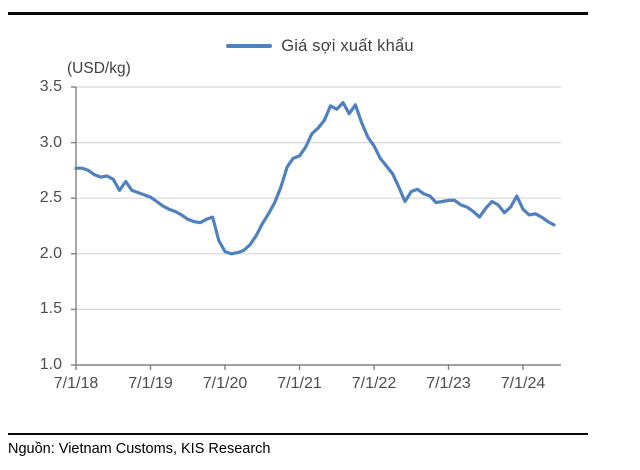 This screenshot has height=470, width=640. I want to click on x-axis-tick-label: 7/1/19, so click(150, 383).